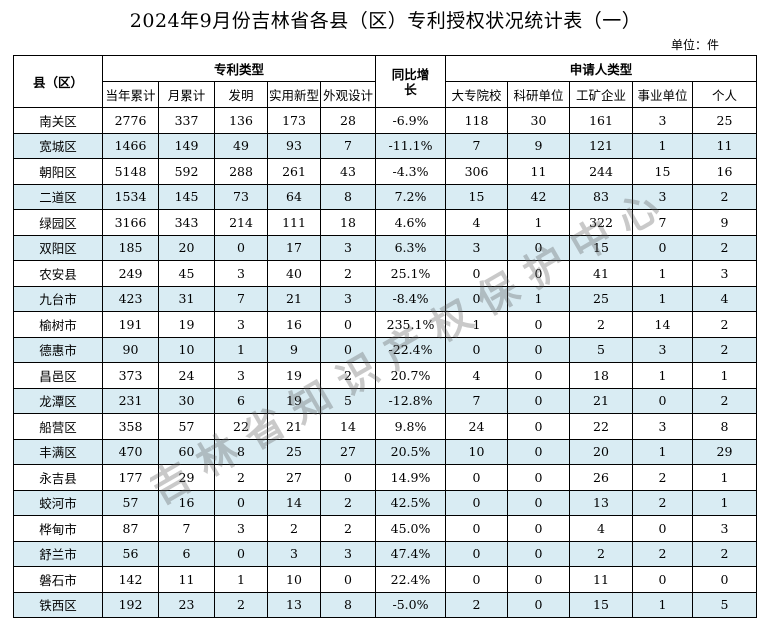 The image size is (771, 640). I want to click on value-cell: 10, so click(186, 349).